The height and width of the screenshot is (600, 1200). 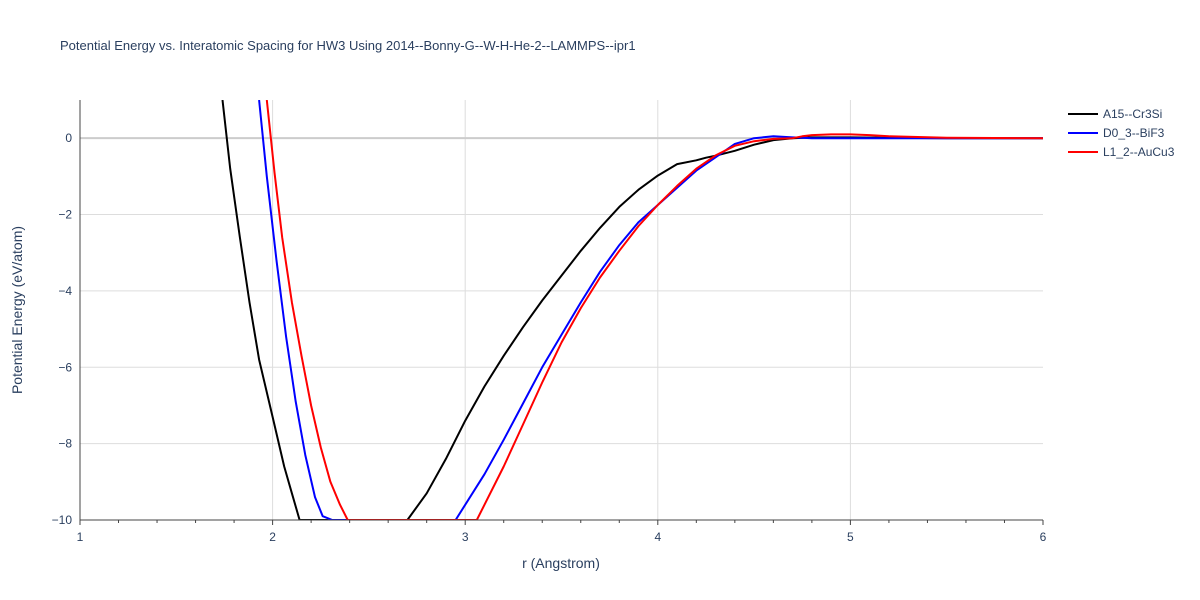 I want to click on legend-item: L1_2--AuCu3, so click(x=1121, y=152).